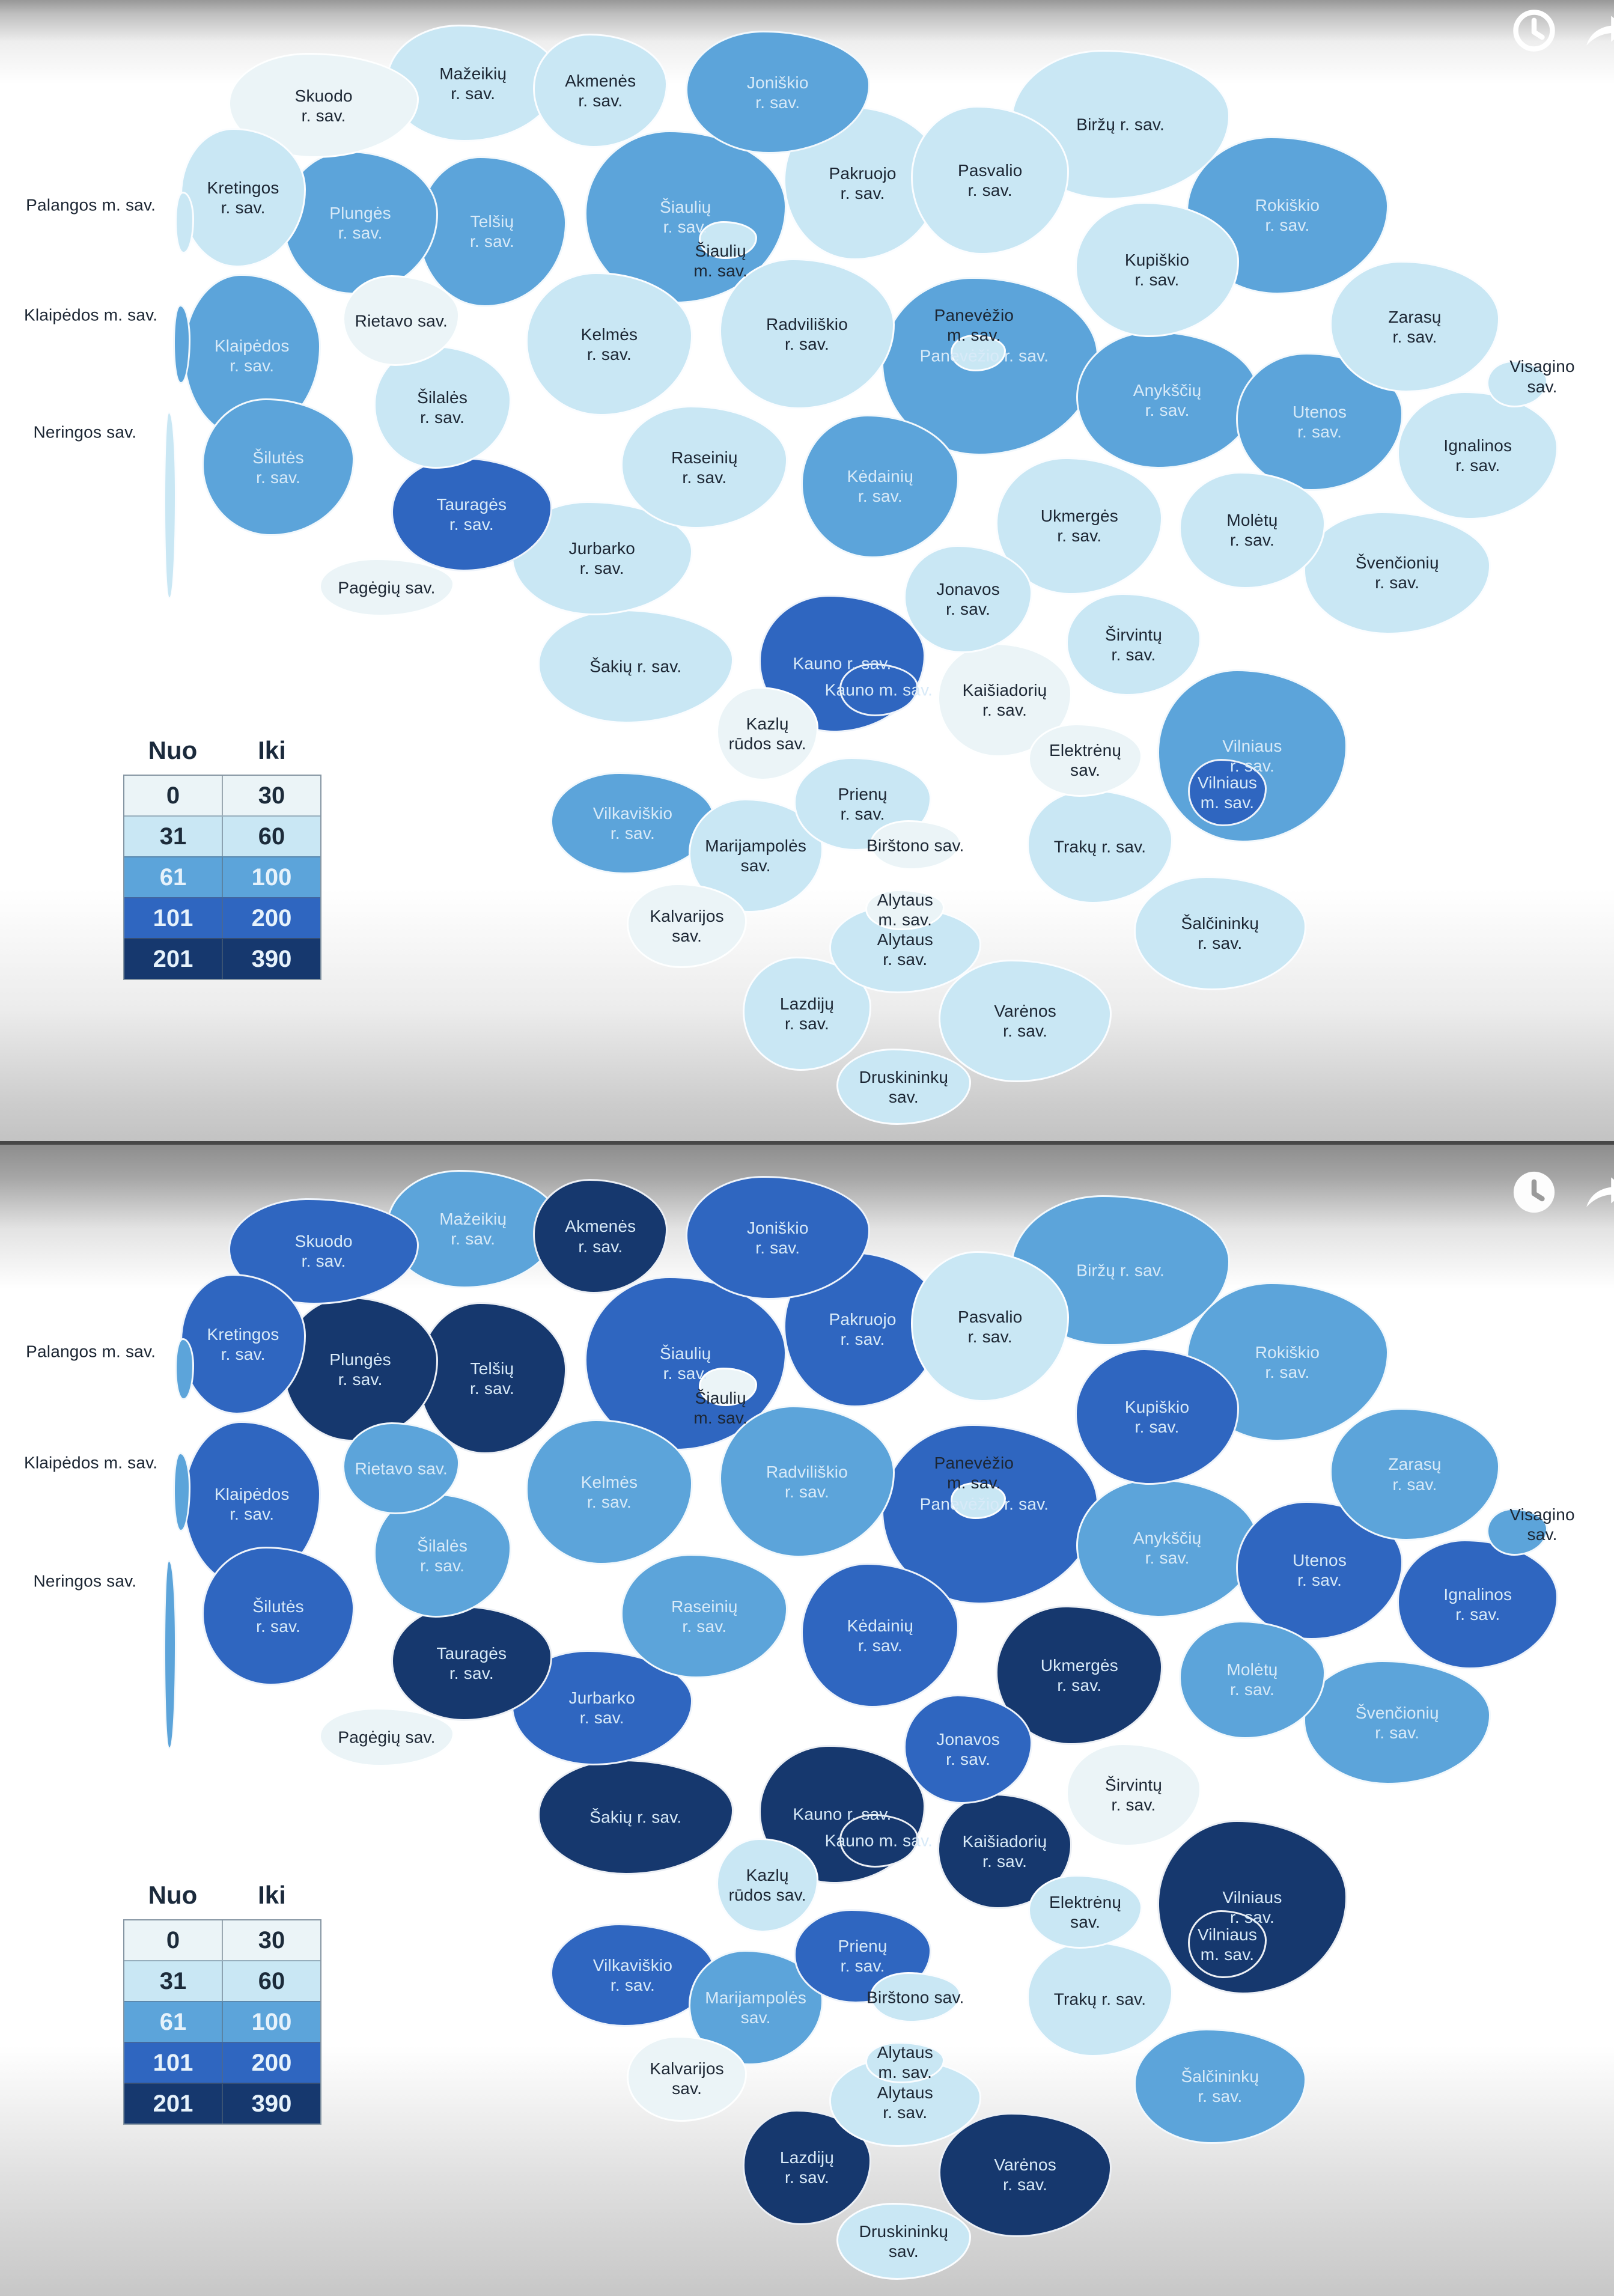  What do you see at coordinates (1157, 269) in the screenshot?
I see `region-kupiskis` at bounding box center [1157, 269].